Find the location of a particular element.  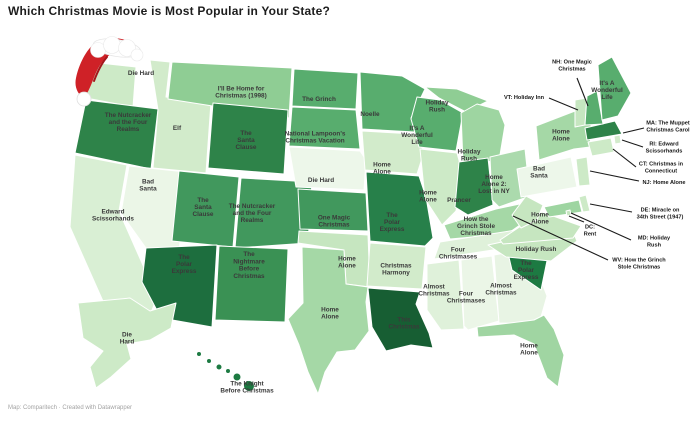

state-MA is located at coordinates (603, 130).